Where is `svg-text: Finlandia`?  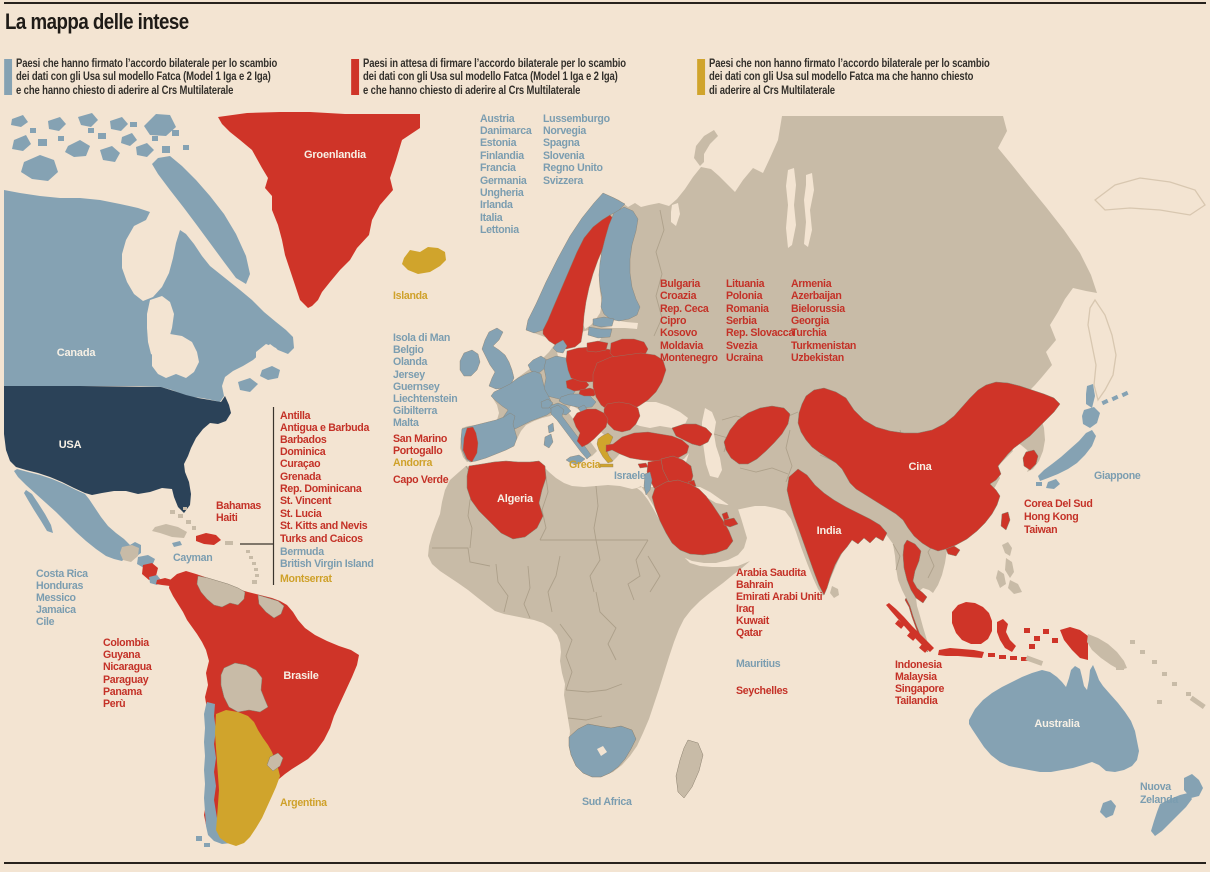 svg-text: Finlandia is located at coordinates (502, 156).